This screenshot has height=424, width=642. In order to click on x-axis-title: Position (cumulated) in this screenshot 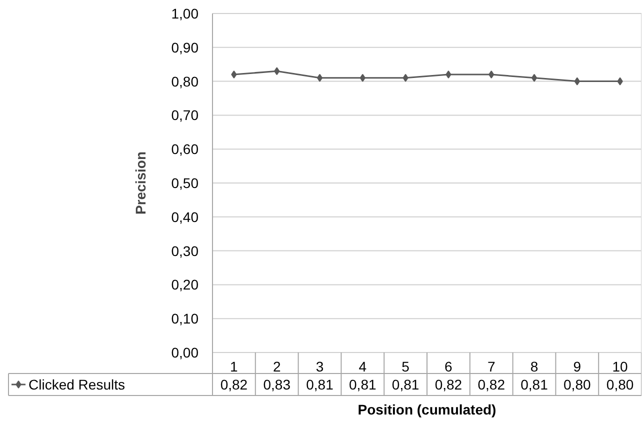, I will do `click(427, 410)`.